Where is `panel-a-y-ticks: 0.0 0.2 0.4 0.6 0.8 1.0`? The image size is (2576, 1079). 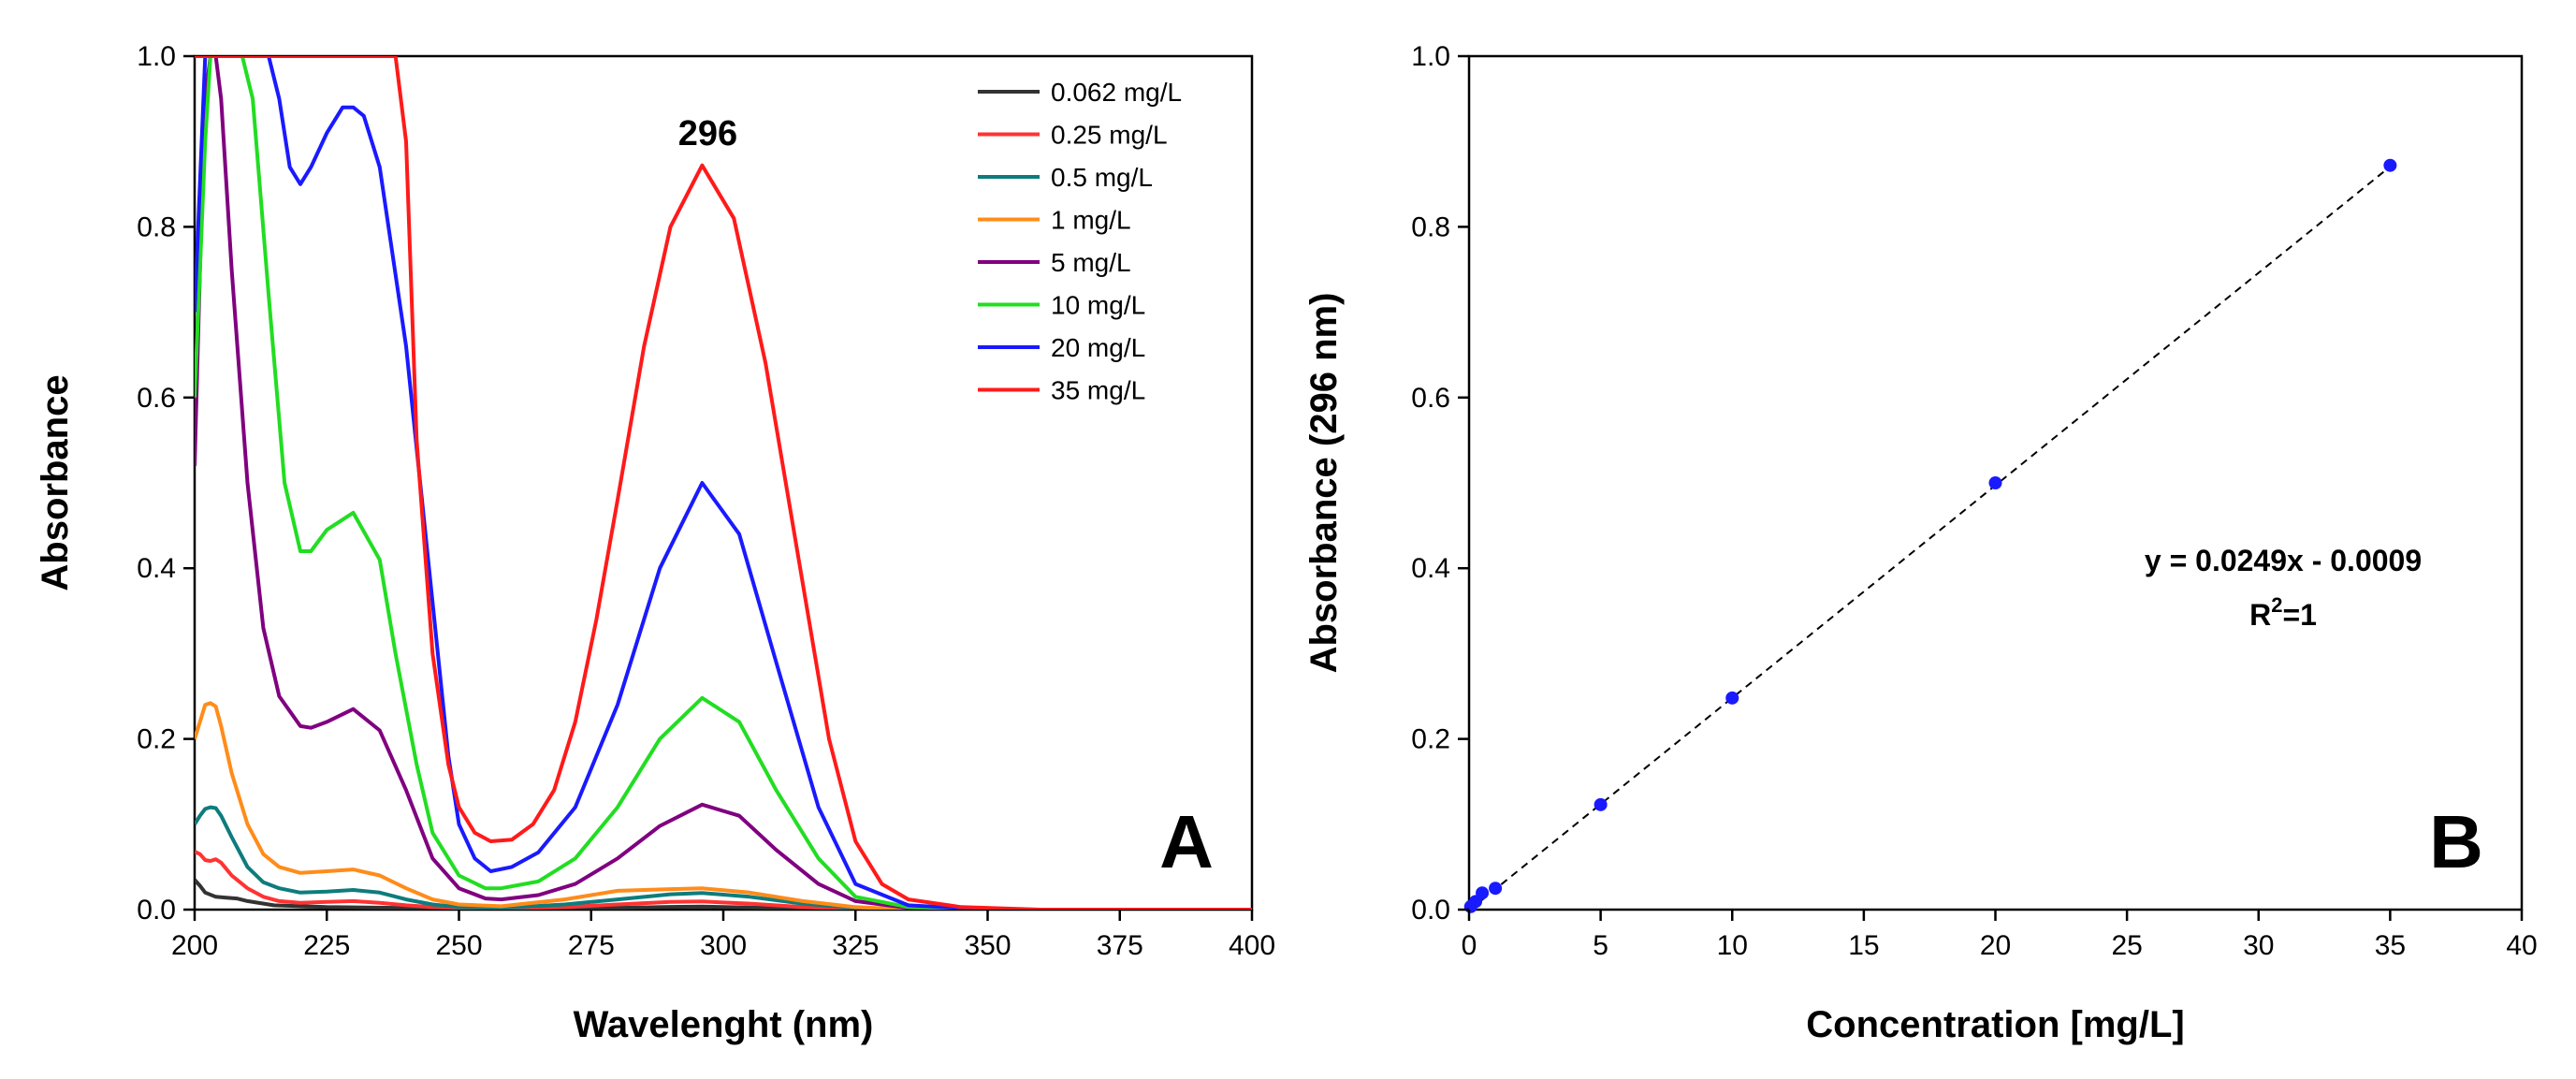 panel-a-y-ticks: 0.0 0.2 0.4 0.6 0.8 1.0 is located at coordinates (166, 483).